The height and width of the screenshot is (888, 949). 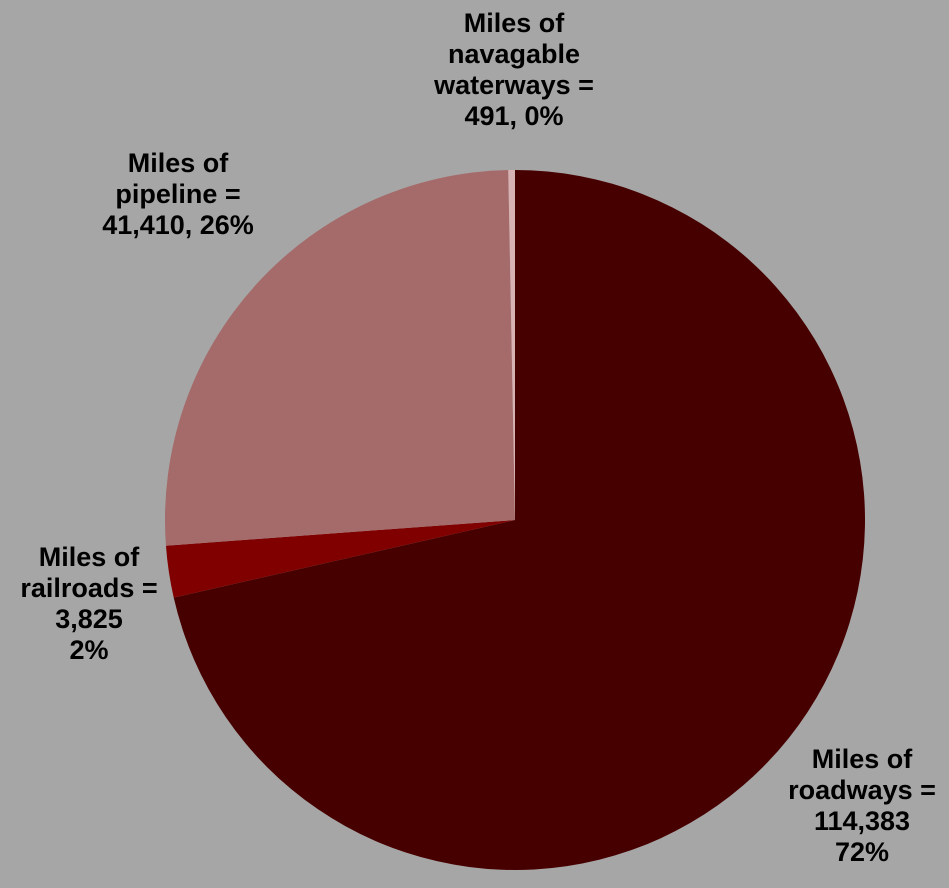 I want to click on pie-slice-miles-of-railroads, so click(x=340, y=559).